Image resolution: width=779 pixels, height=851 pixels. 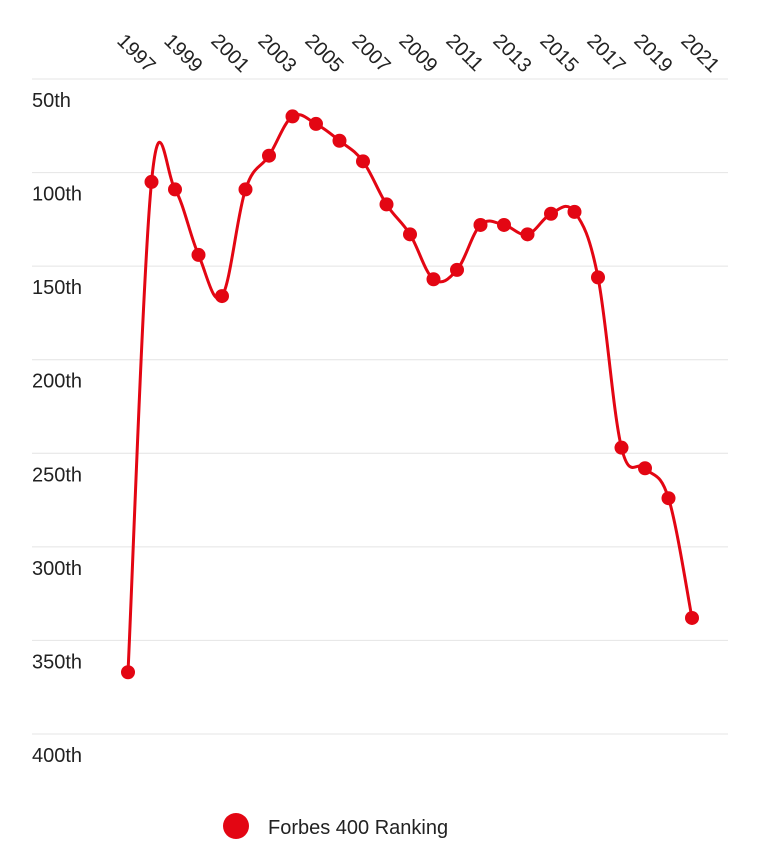 What do you see at coordinates (605, 53) in the screenshot?
I see `x-tick-label: 2017` at bounding box center [605, 53].